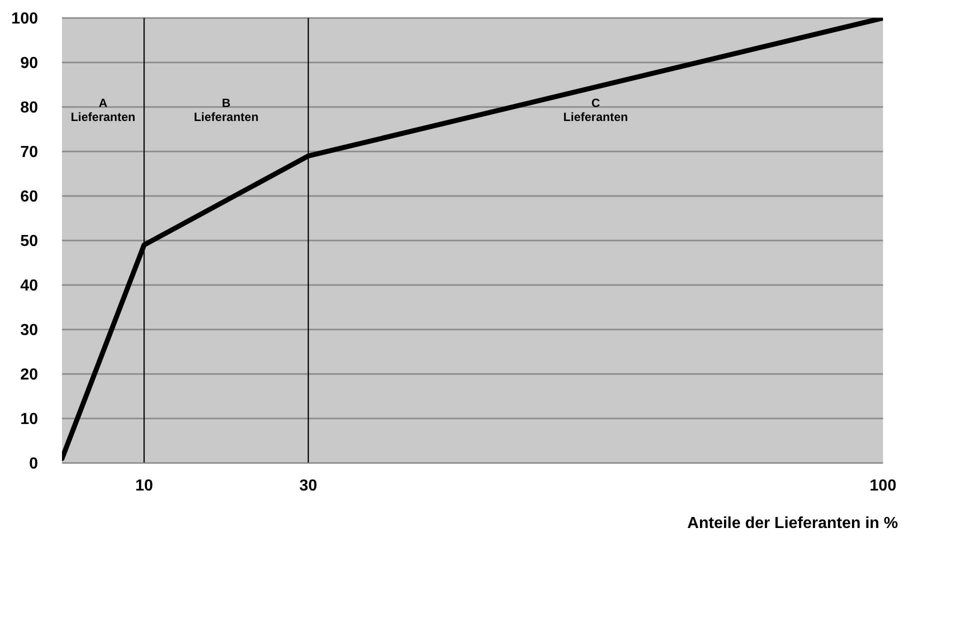 The image size is (958, 641). What do you see at coordinates (308, 485) in the screenshot?
I see `x-tick-label: 30` at bounding box center [308, 485].